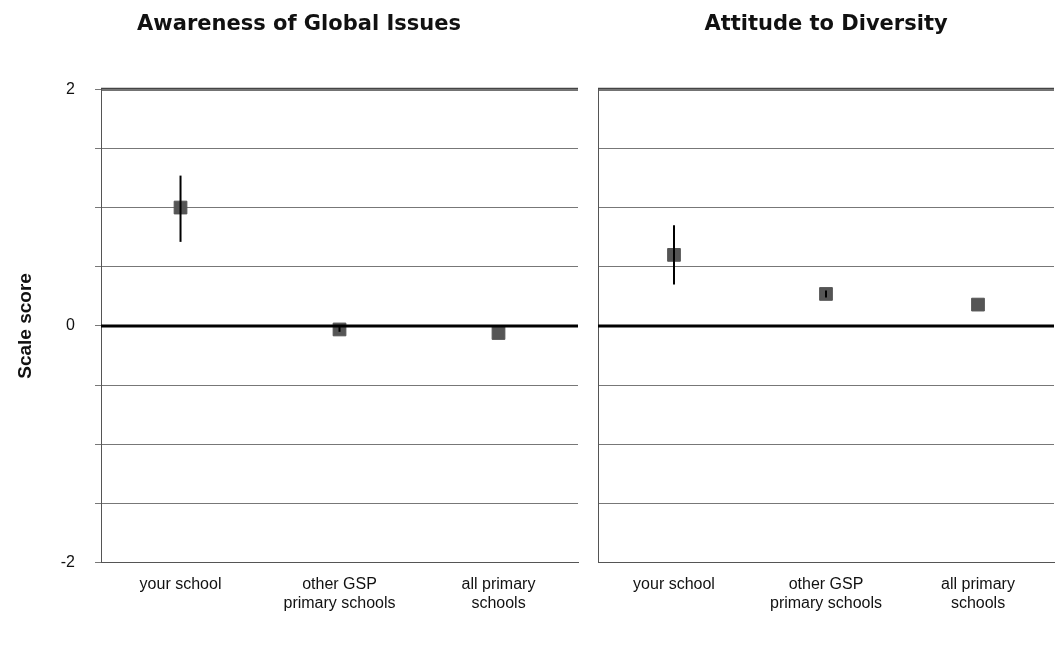 This screenshot has width=1064, height=645. I want to click on y-tick-label: 0, so click(71, 325).